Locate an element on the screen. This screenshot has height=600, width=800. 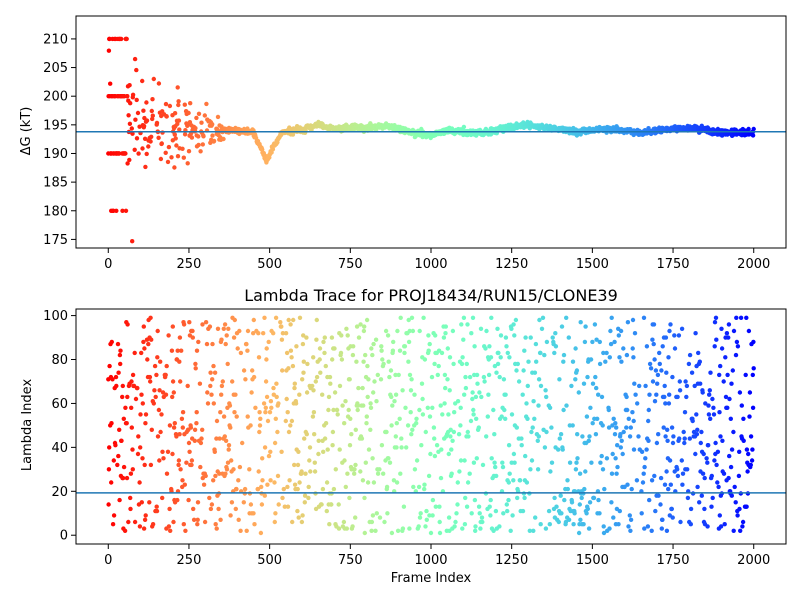
lambda-x-tick-label: 2000 is located at coordinates (753, 560).